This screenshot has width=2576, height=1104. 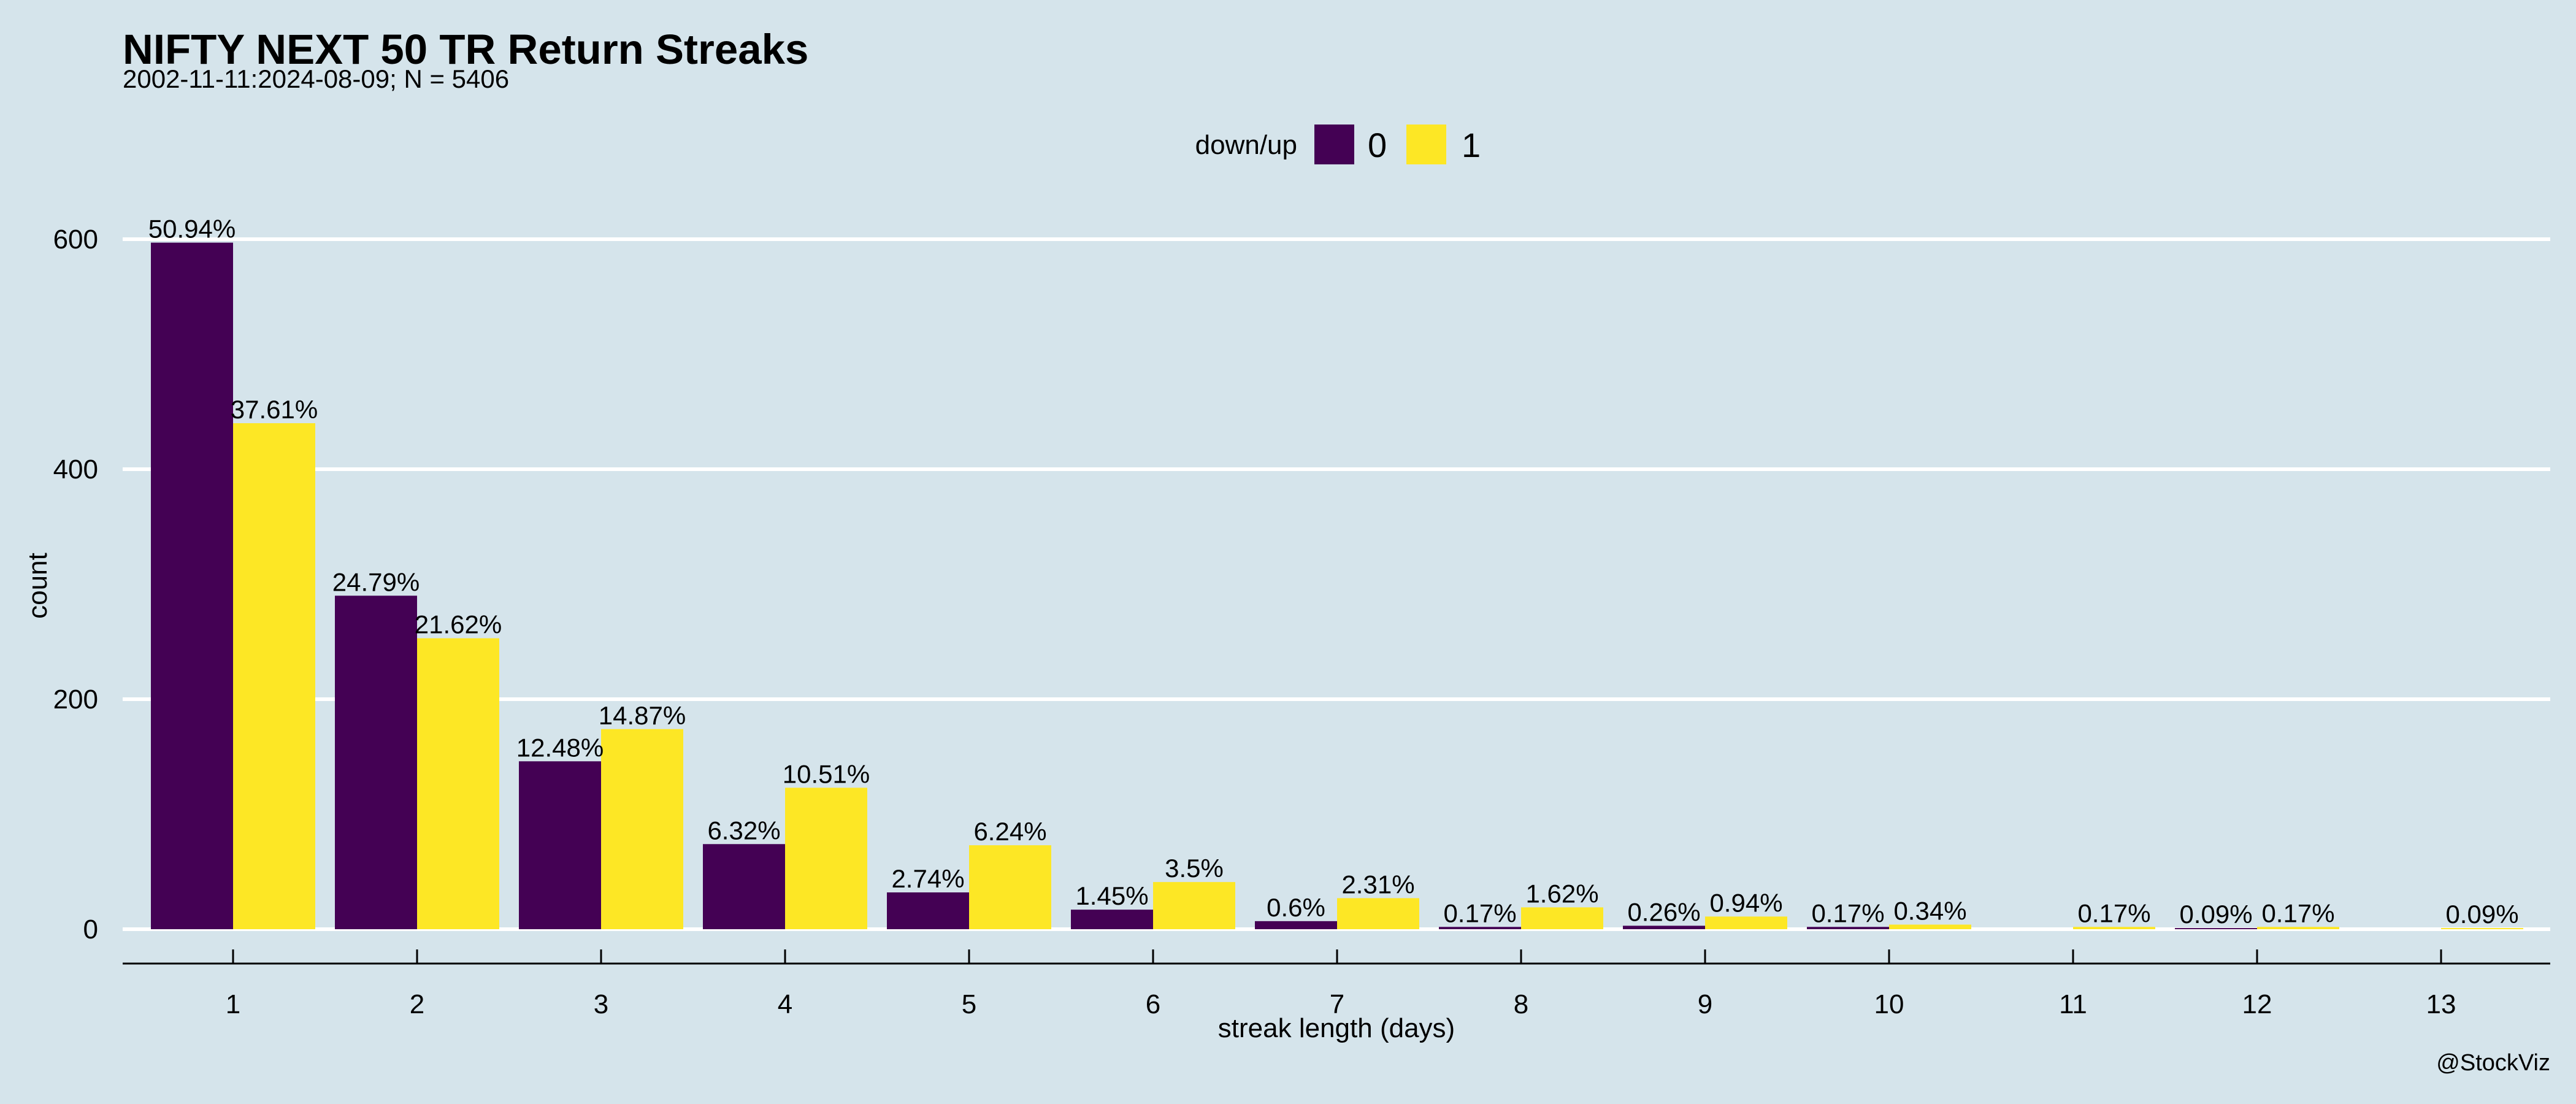 What do you see at coordinates (274, 409) in the screenshot?
I see `data-label: 37.61%` at bounding box center [274, 409].